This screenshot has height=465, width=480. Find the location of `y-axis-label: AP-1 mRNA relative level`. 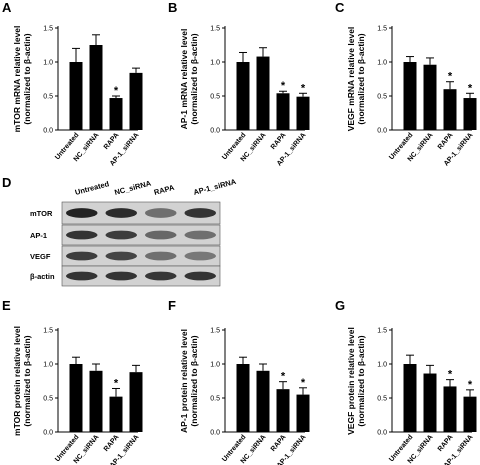

y-axis-label: AP-1 mRNA relative level is located at coordinates (184, 79).